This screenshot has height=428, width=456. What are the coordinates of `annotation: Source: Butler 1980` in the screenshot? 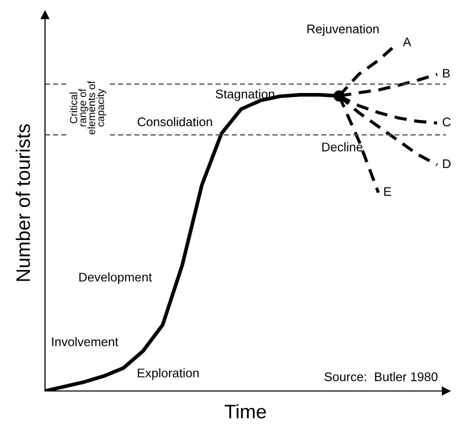 It's located at (381, 377).